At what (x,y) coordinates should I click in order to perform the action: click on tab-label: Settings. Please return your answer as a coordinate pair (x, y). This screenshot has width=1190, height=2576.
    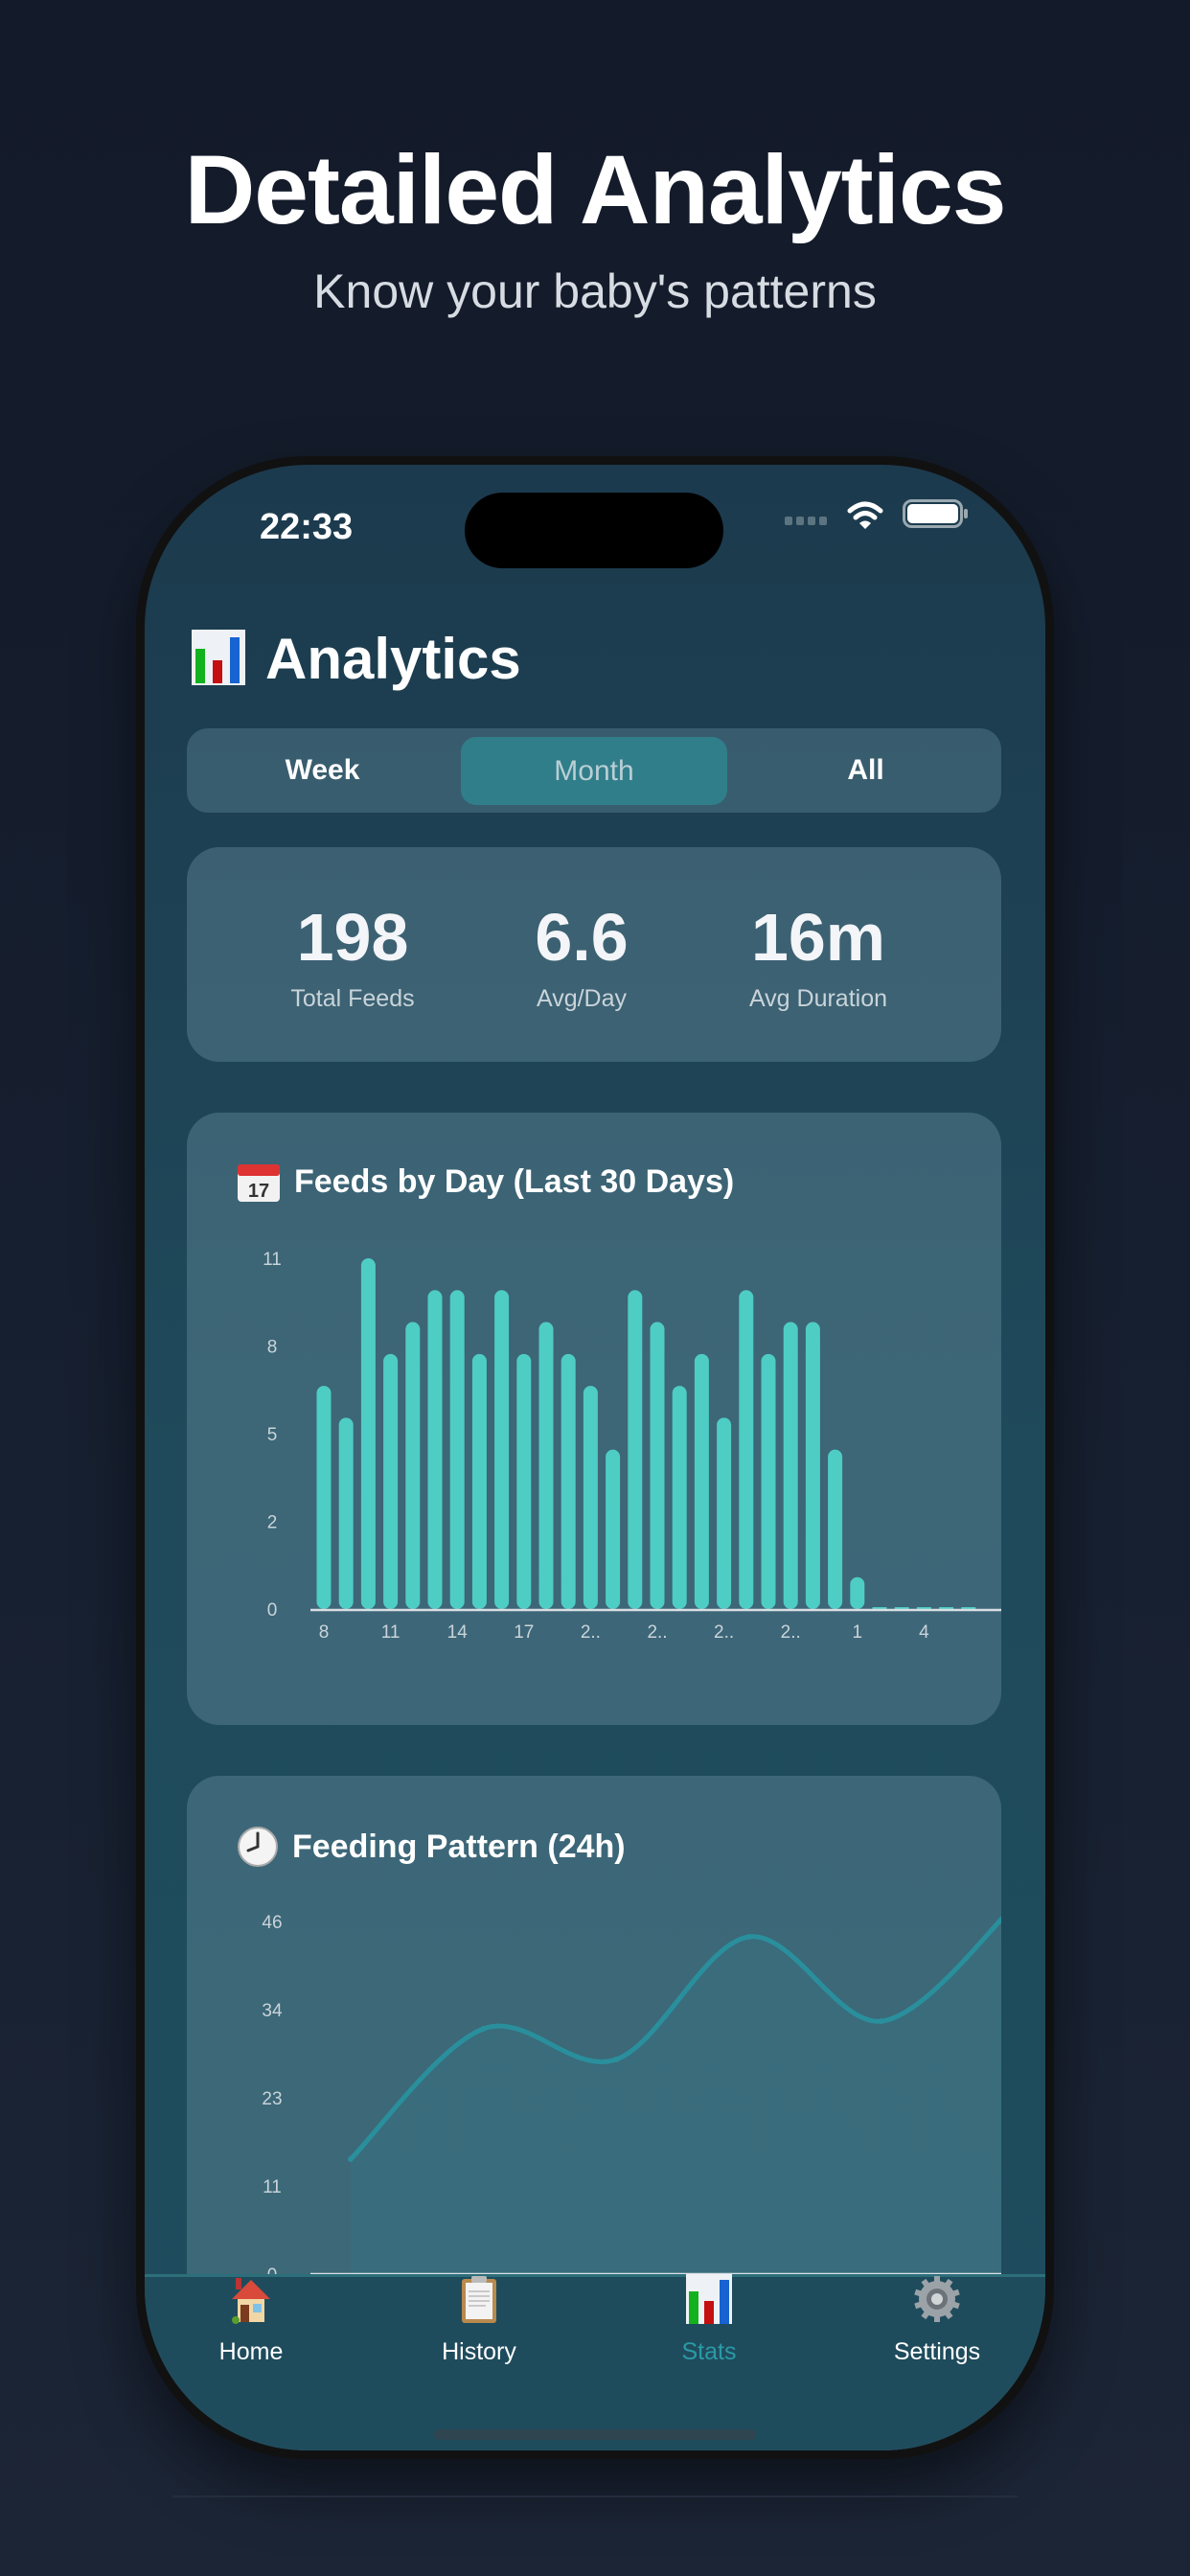
    Looking at the image, I should click on (937, 2351).